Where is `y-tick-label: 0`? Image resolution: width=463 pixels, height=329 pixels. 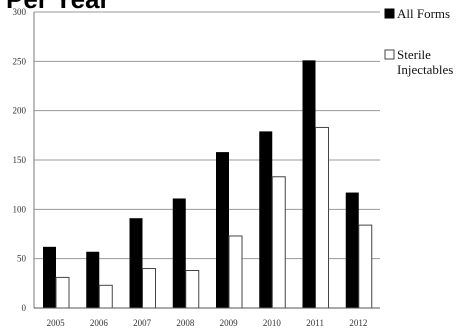
y-tick-label: 0 is located at coordinates (24, 308).